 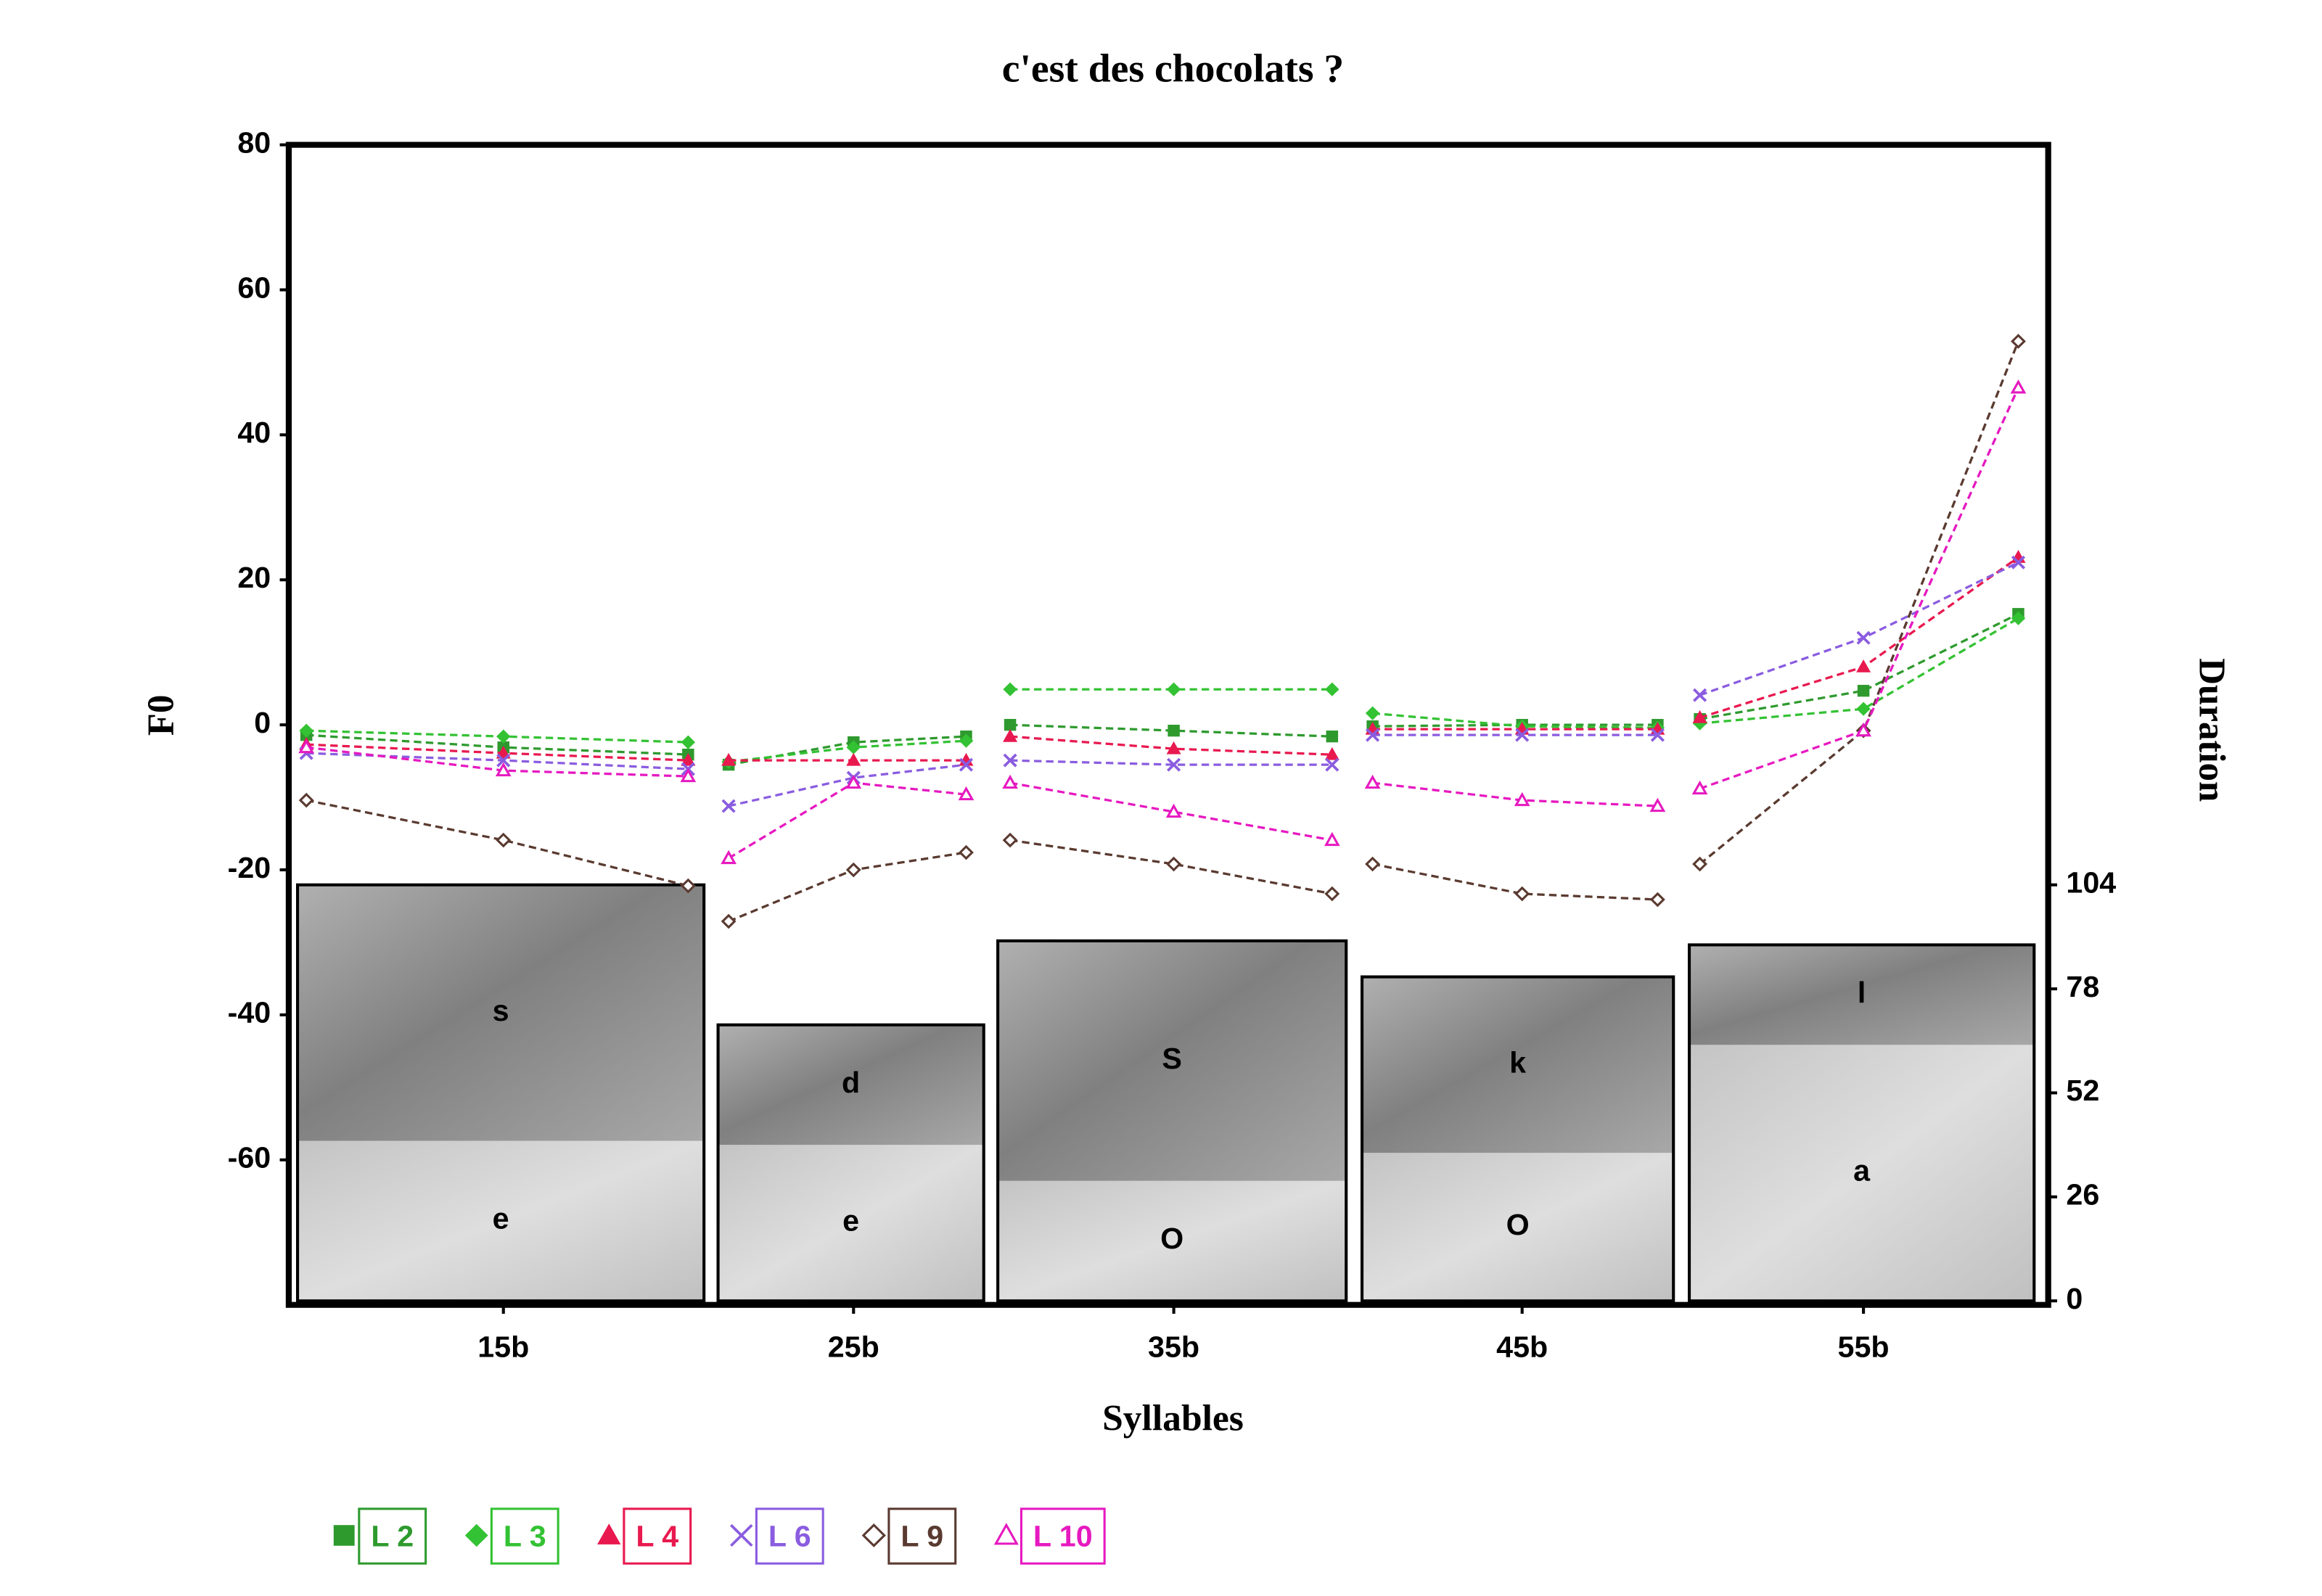 I want to click on legend-label: L 4, so click(x=657, y=1537).